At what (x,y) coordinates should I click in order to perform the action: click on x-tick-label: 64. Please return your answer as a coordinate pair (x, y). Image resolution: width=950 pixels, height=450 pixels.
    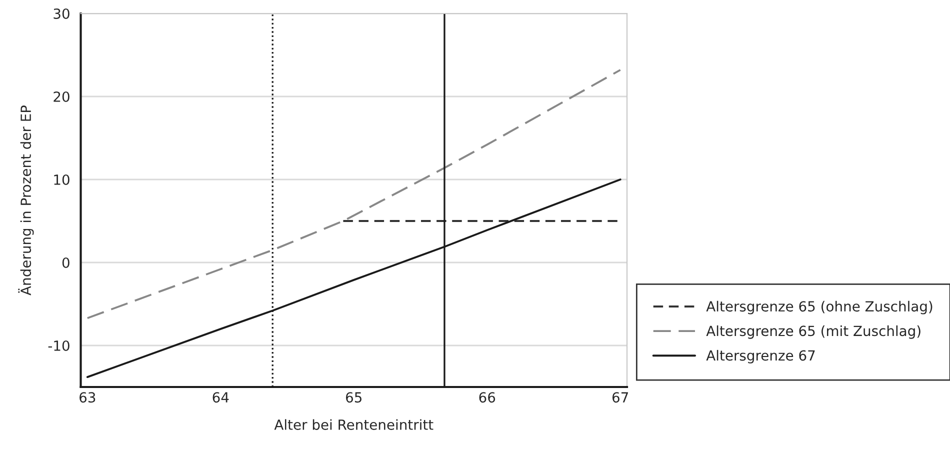
    Looking at the image, I should click on (220, 397).